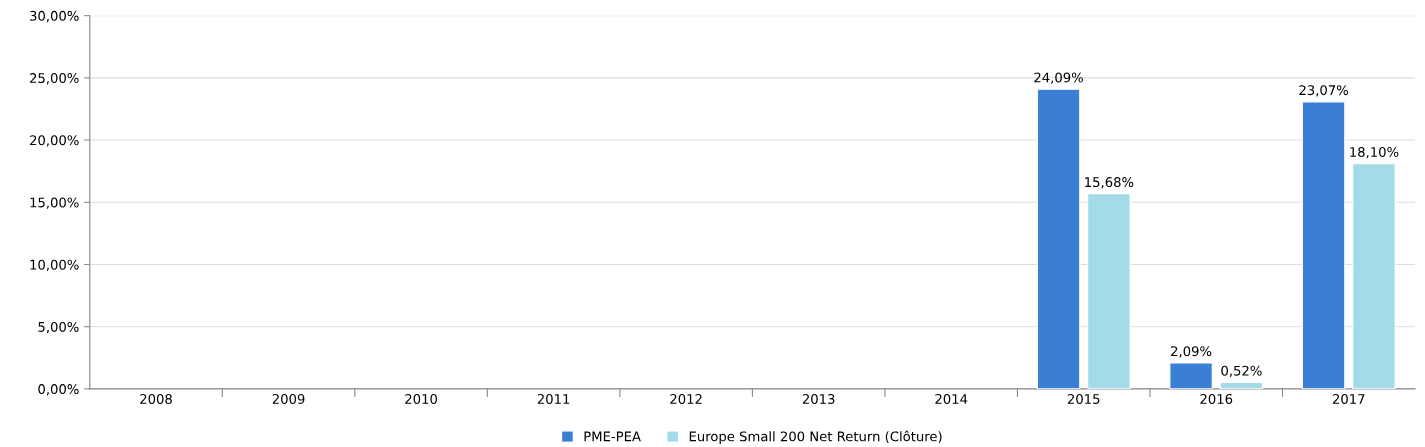  What do you see at coordinates (58, 327) in the screenshot?
I see `y-tick-label: 5,00%` at bounding box center [58, 327].